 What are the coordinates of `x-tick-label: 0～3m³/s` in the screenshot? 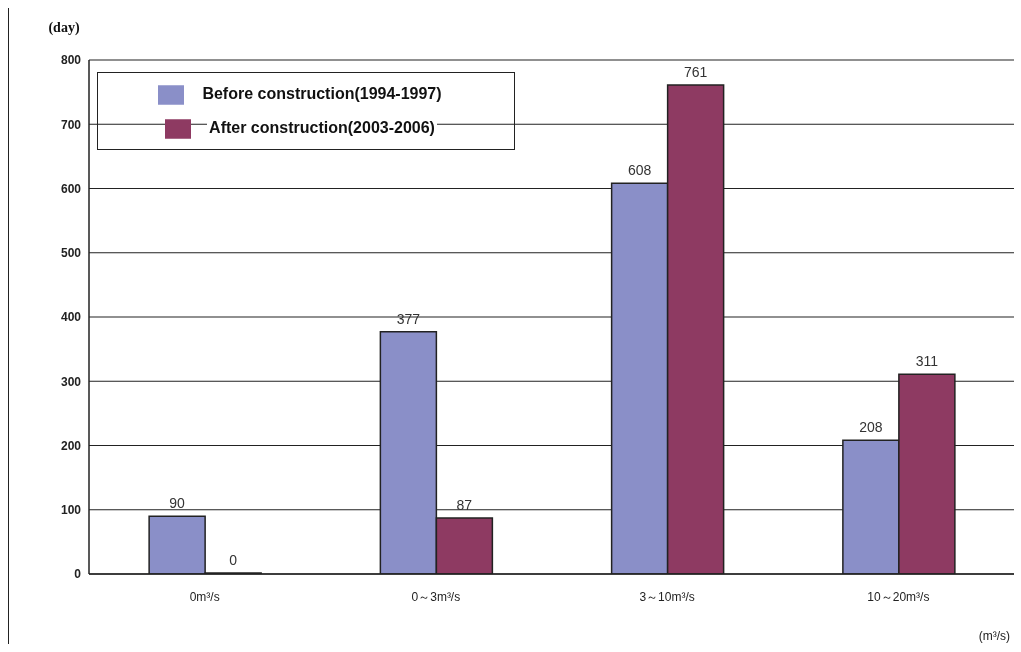 It's located at (436, 596).